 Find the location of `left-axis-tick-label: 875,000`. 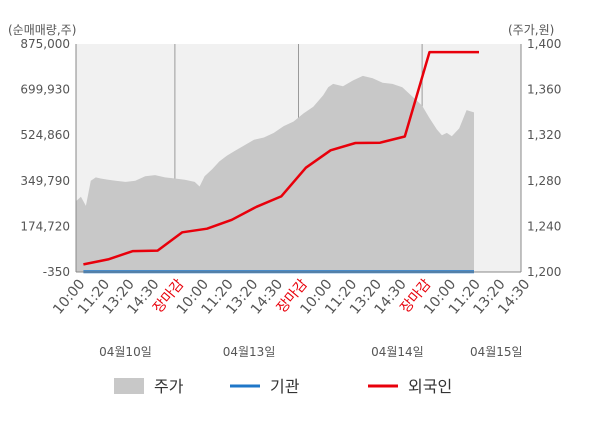

left-axis-tick-label: 875,000 is located at coordinates (45, 44).